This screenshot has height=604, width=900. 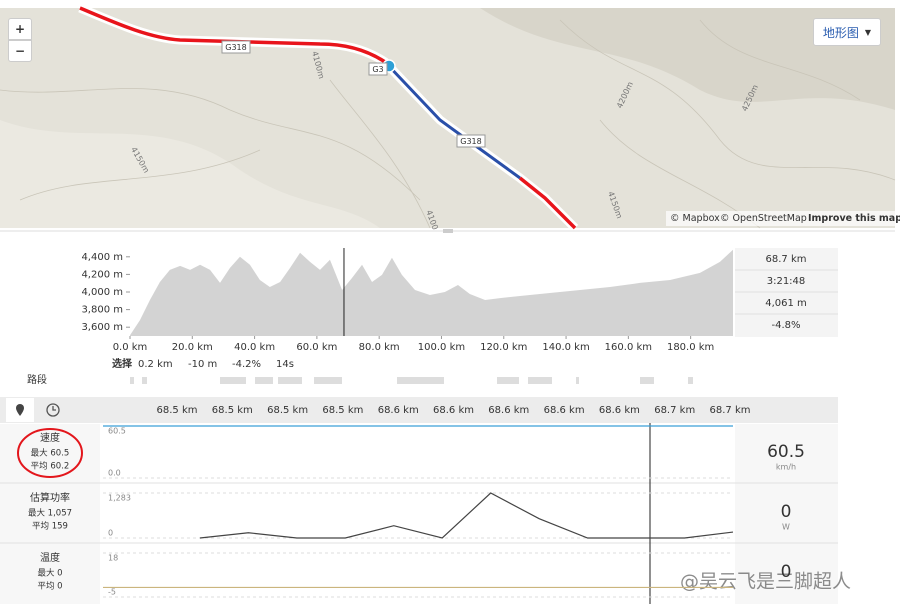 I want to click on annotation-circle, so click(x=50, y=453).